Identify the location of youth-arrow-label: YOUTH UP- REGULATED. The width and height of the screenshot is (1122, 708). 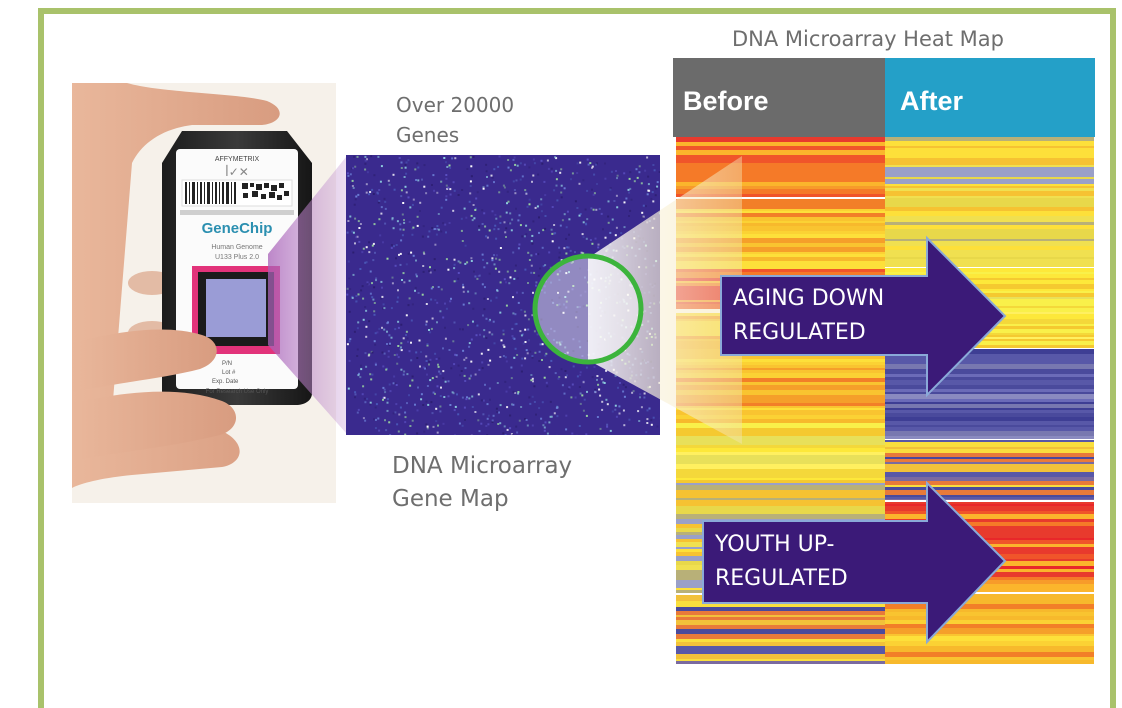
(781, 562).